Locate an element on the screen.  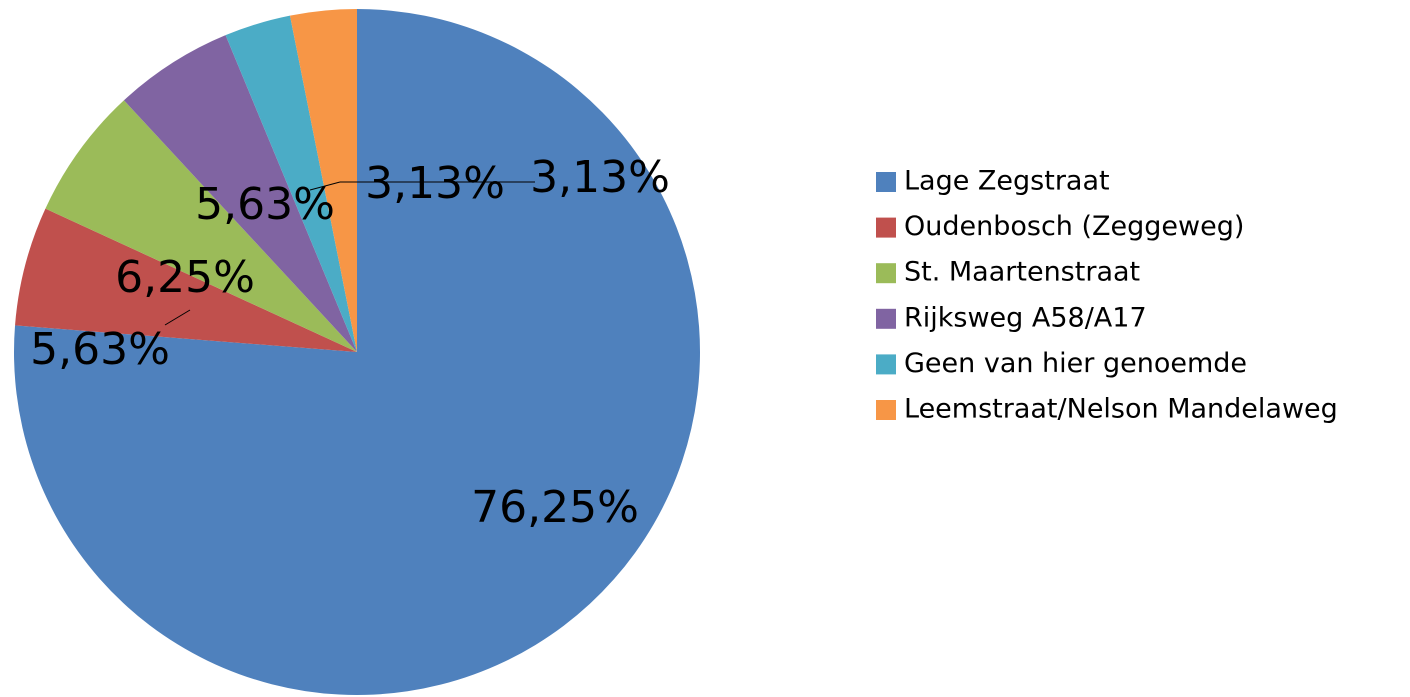
legend-label: Lage Zegstraat is located at coordinates (1007, 181).